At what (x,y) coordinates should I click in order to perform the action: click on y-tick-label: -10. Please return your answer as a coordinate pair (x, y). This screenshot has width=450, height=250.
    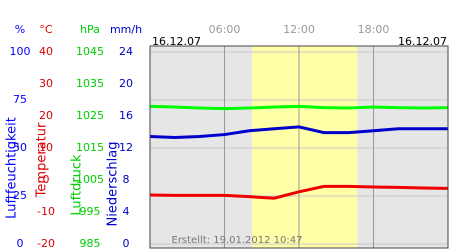
    Looking at the image, I should click on (46, 211).